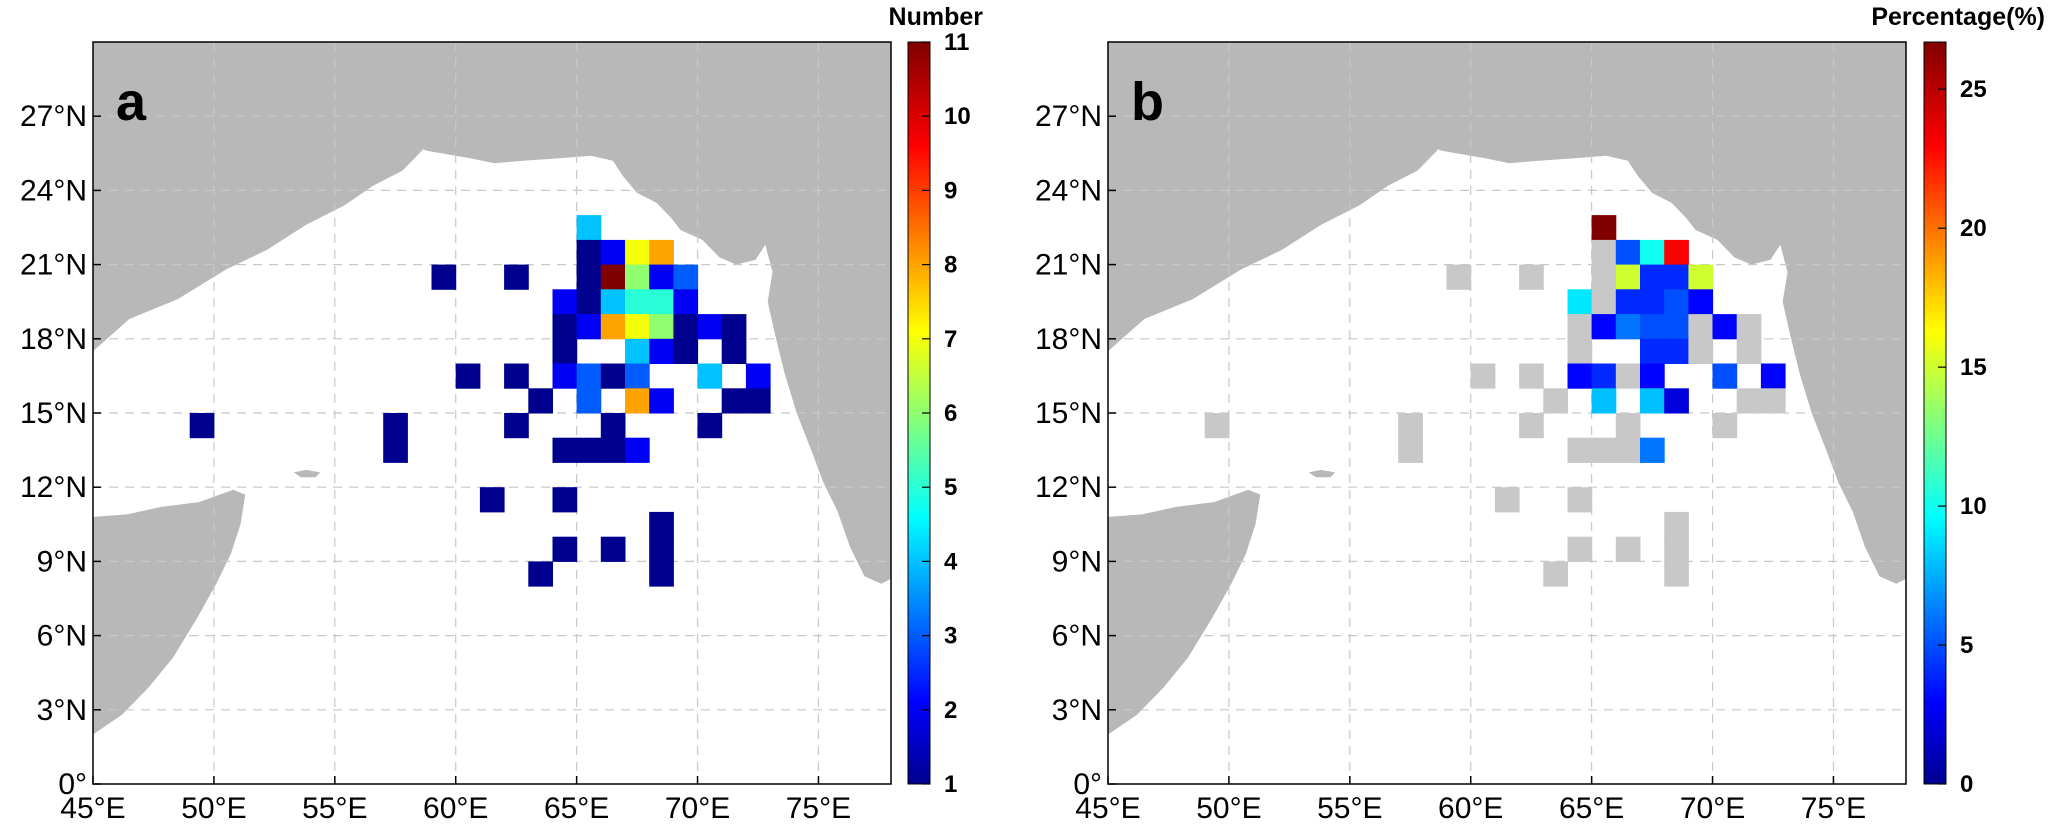  What do you see at coordinates (1958, 17) in the screenshot?
I see `panel-b-colorbar-title: Percentage(%)` at bounding box center [1958, 17].